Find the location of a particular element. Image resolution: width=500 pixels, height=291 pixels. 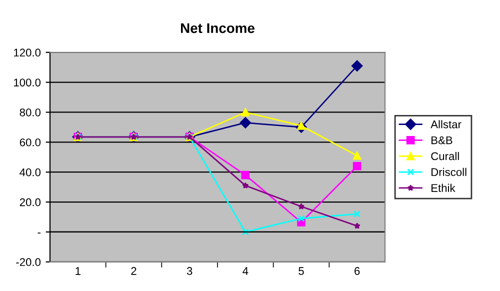

y-tick-label: 40.0 is located at coordinates (30, 172).